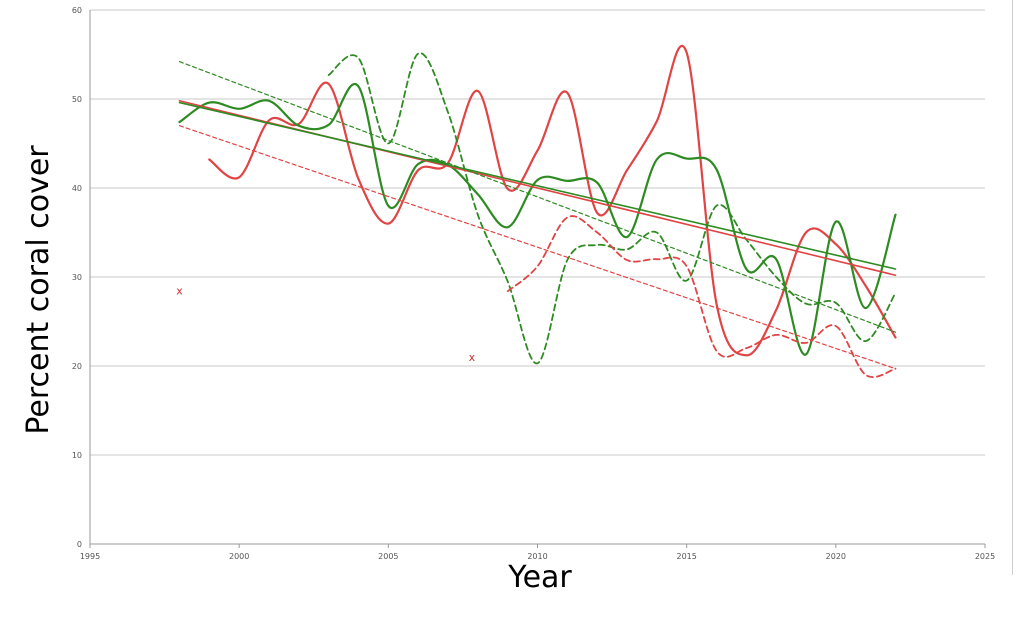 This screenshot has height=620, width=1024. What do you see at coordinates (1012, 287) in the screenshot?
I see `right-border` at bounding box center [1012, 287].